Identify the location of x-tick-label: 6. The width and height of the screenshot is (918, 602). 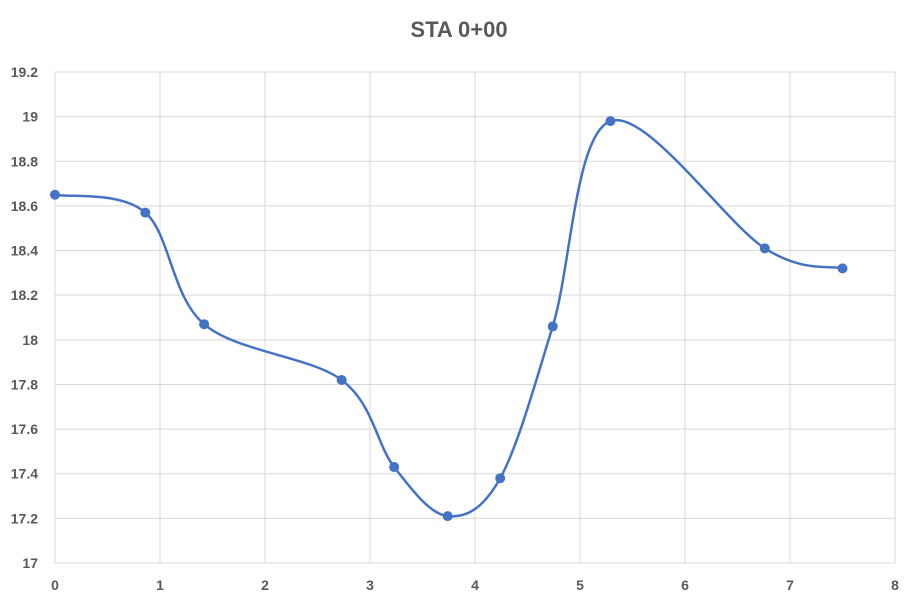
(685, 585).